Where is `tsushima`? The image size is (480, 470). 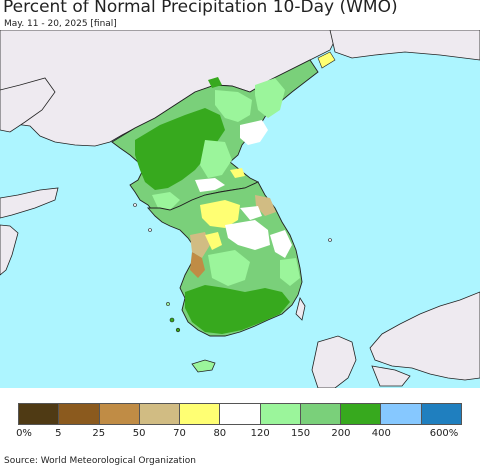
tsushima is located at coordinates (300, 308).